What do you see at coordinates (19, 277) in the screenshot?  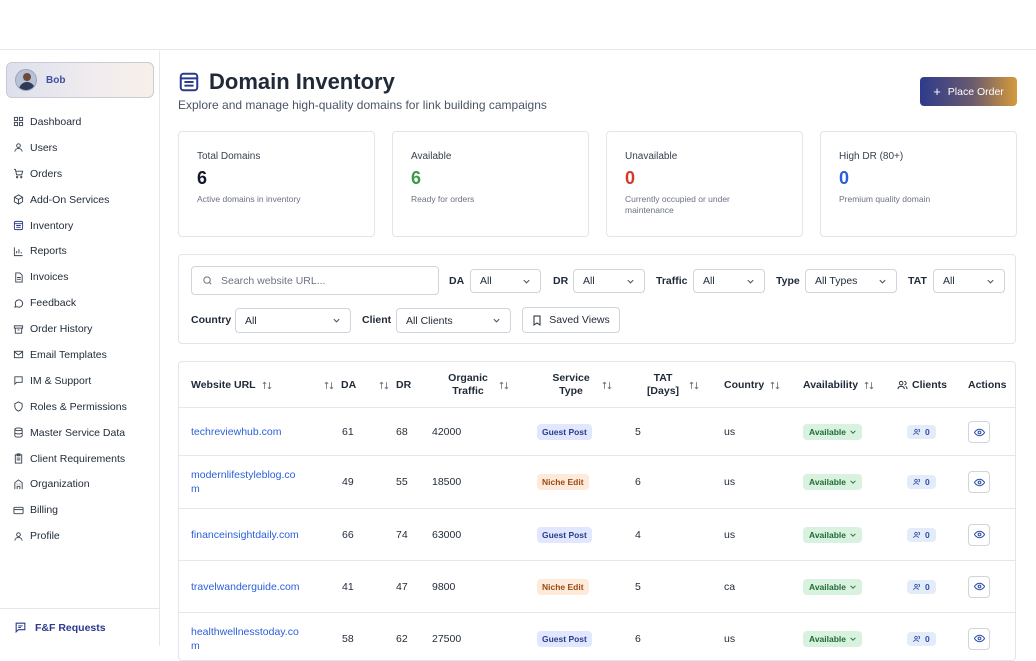 I see `document-icon` at bounding box center [19, 277].